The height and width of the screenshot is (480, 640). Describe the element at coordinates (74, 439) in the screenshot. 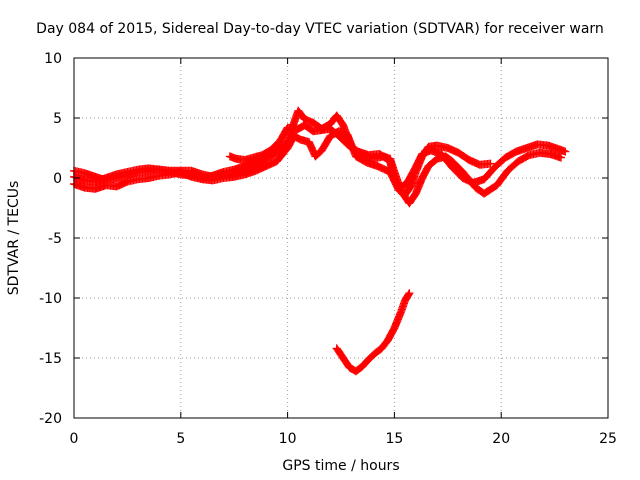

I see `x-tick-label: 0` at that location.